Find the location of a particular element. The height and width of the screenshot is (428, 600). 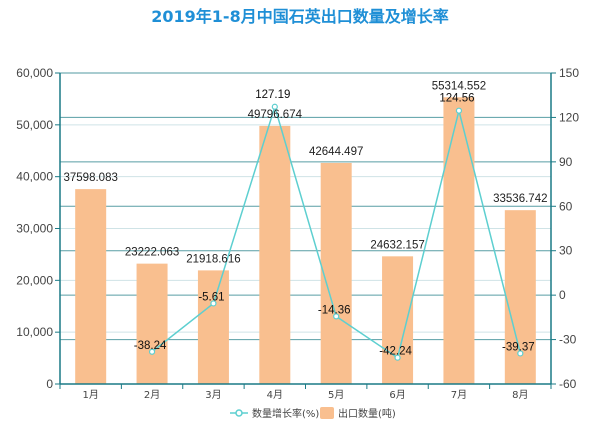

y-left-tick-label: 50,000 is located at coordinates (34, 125).